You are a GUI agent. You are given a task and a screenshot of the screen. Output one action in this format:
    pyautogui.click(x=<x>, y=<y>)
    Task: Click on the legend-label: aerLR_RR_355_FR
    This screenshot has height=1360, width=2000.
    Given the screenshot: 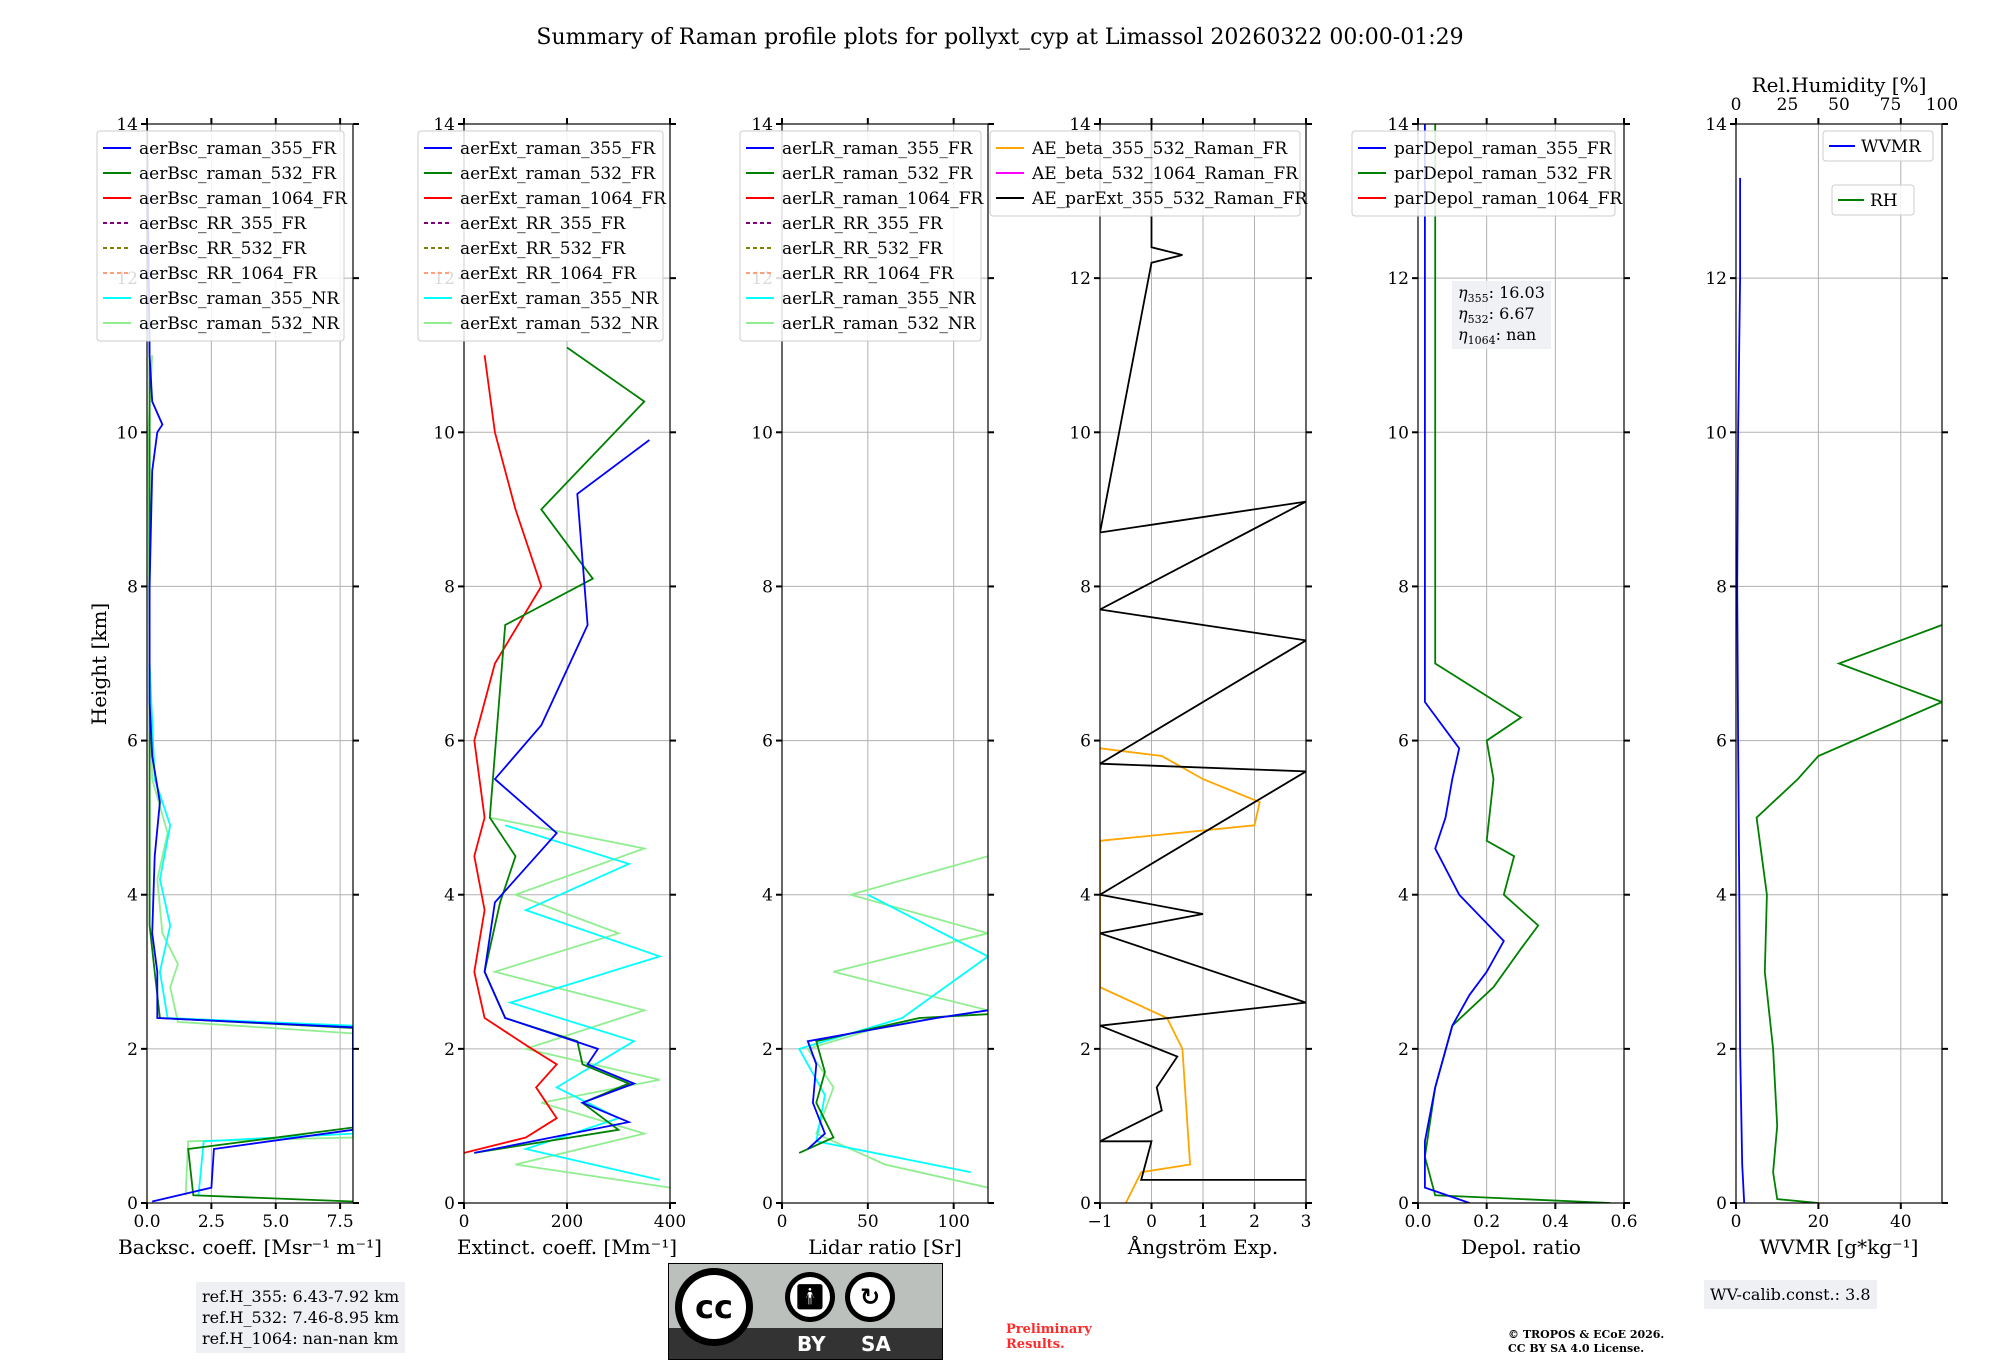 What is the action you would take?
    pyautogui.click(x=863, y=224)
    